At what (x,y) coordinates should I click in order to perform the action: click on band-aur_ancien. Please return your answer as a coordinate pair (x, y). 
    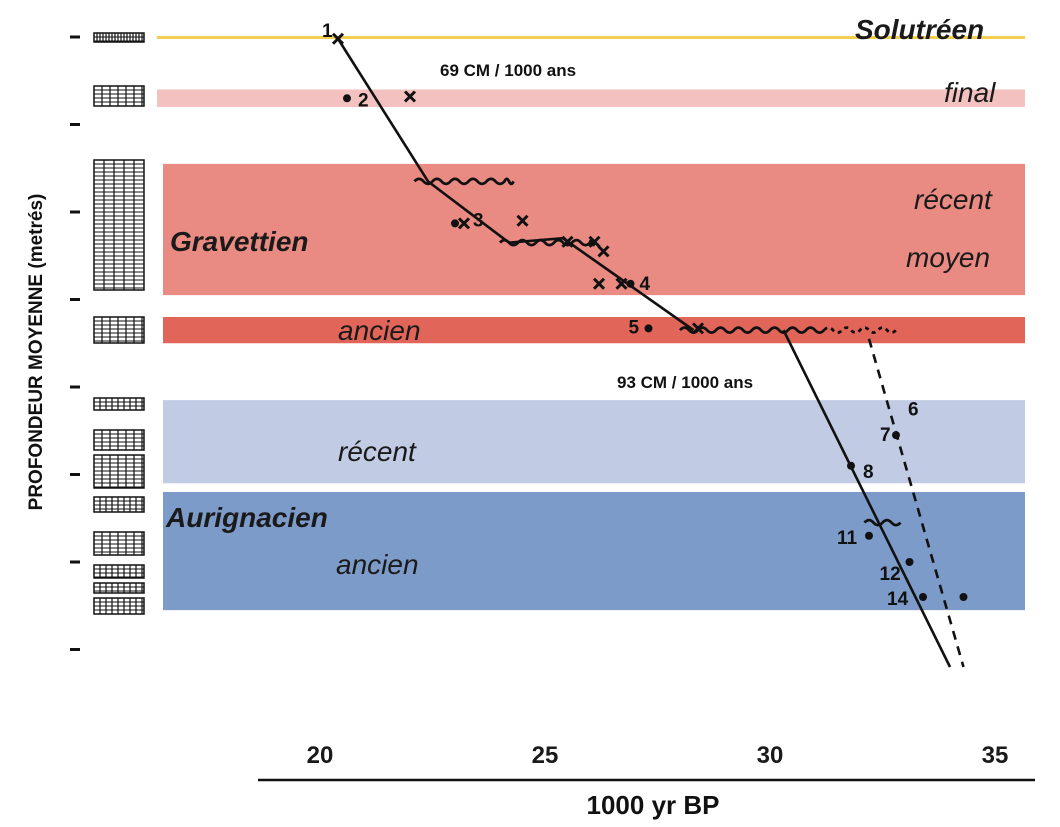
    Looking at the image, I should click on (594, 551).